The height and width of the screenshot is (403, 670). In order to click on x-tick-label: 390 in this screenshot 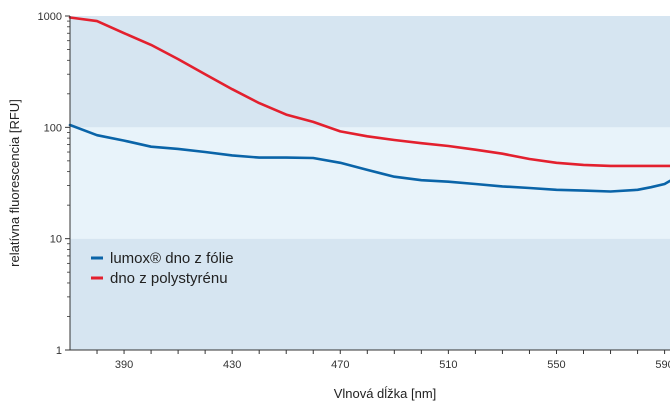, I will do `click(124, 365)`.